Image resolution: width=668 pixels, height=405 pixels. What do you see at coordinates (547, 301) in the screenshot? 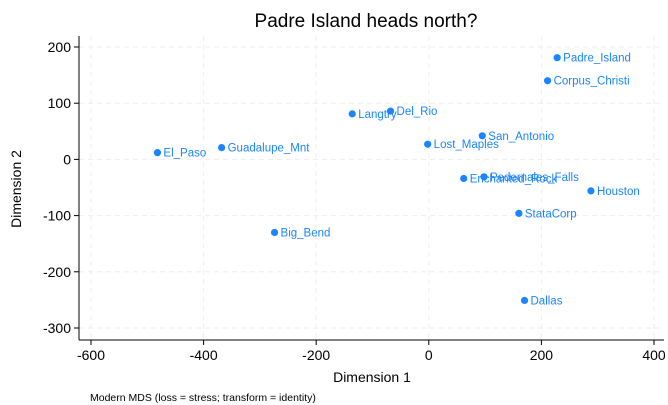
I see `data-label: Dallas` at bounding box center [547, 301].